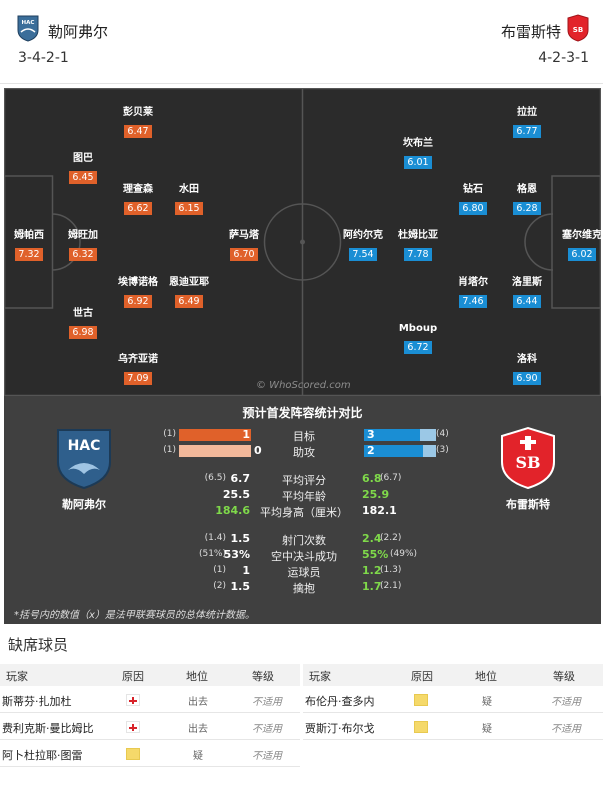 The image size is (603, 787). I want to click on player-rating: 6.80, so click(473, 208).